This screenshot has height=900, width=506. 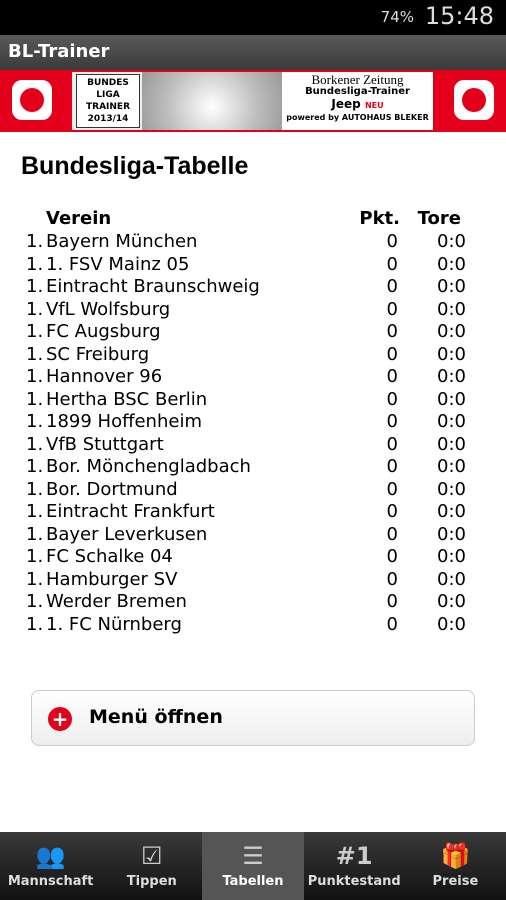 I want to click on tab-label: Punktestand, so click(x=354, y=881).